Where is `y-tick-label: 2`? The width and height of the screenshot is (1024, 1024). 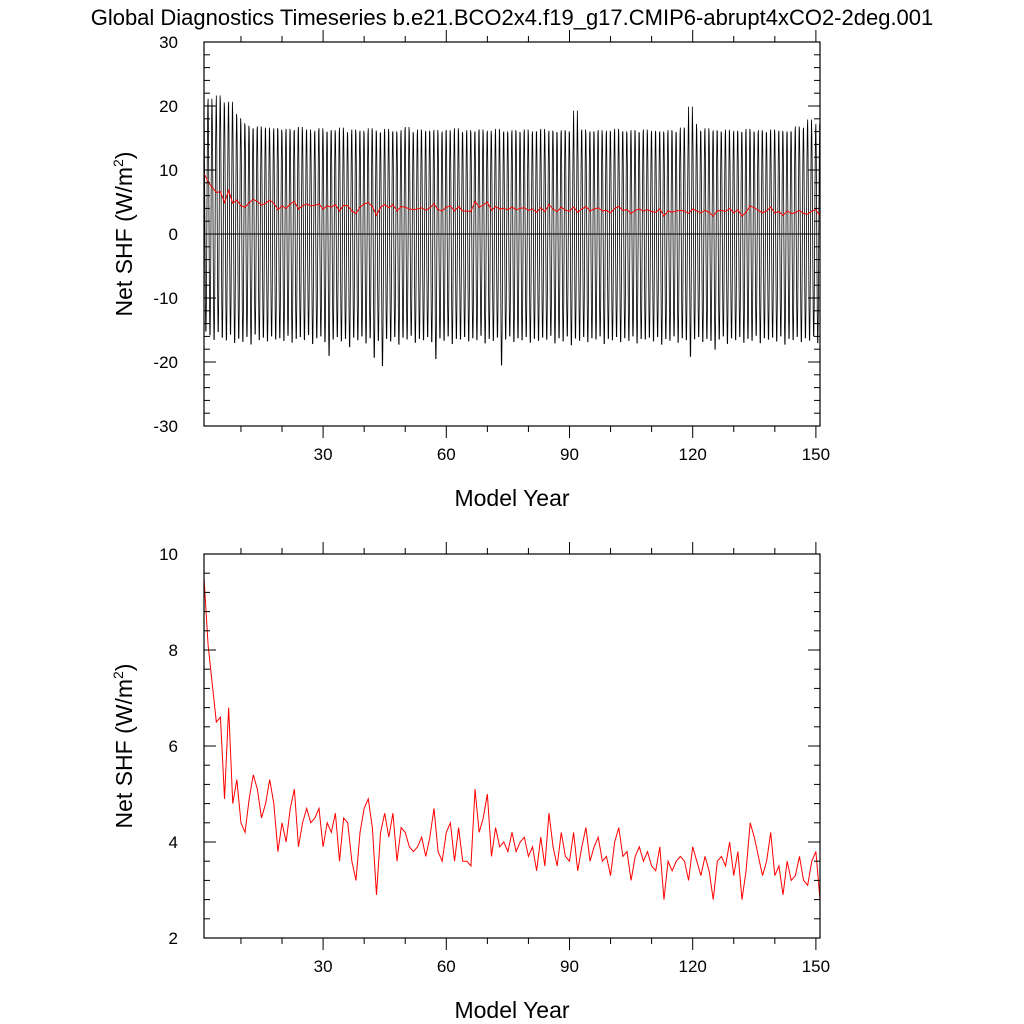
y-tick-label: 2 is located at coordinates (173, 938).